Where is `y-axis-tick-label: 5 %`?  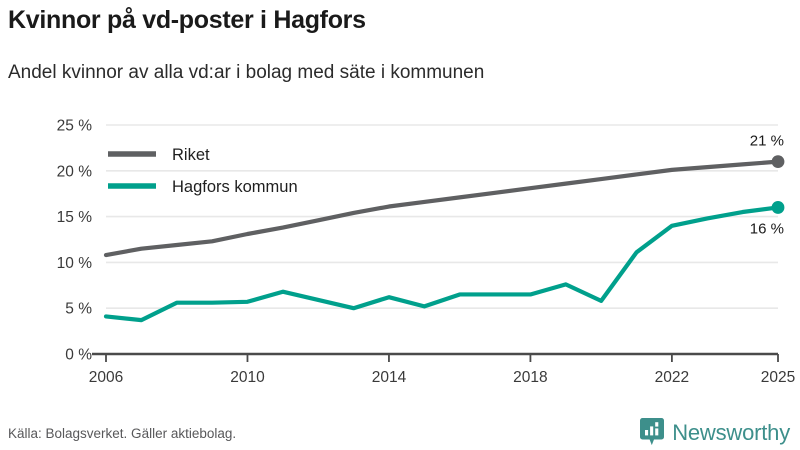 y-axis-tick-label: 5 % is located at coordinates (78, 309).